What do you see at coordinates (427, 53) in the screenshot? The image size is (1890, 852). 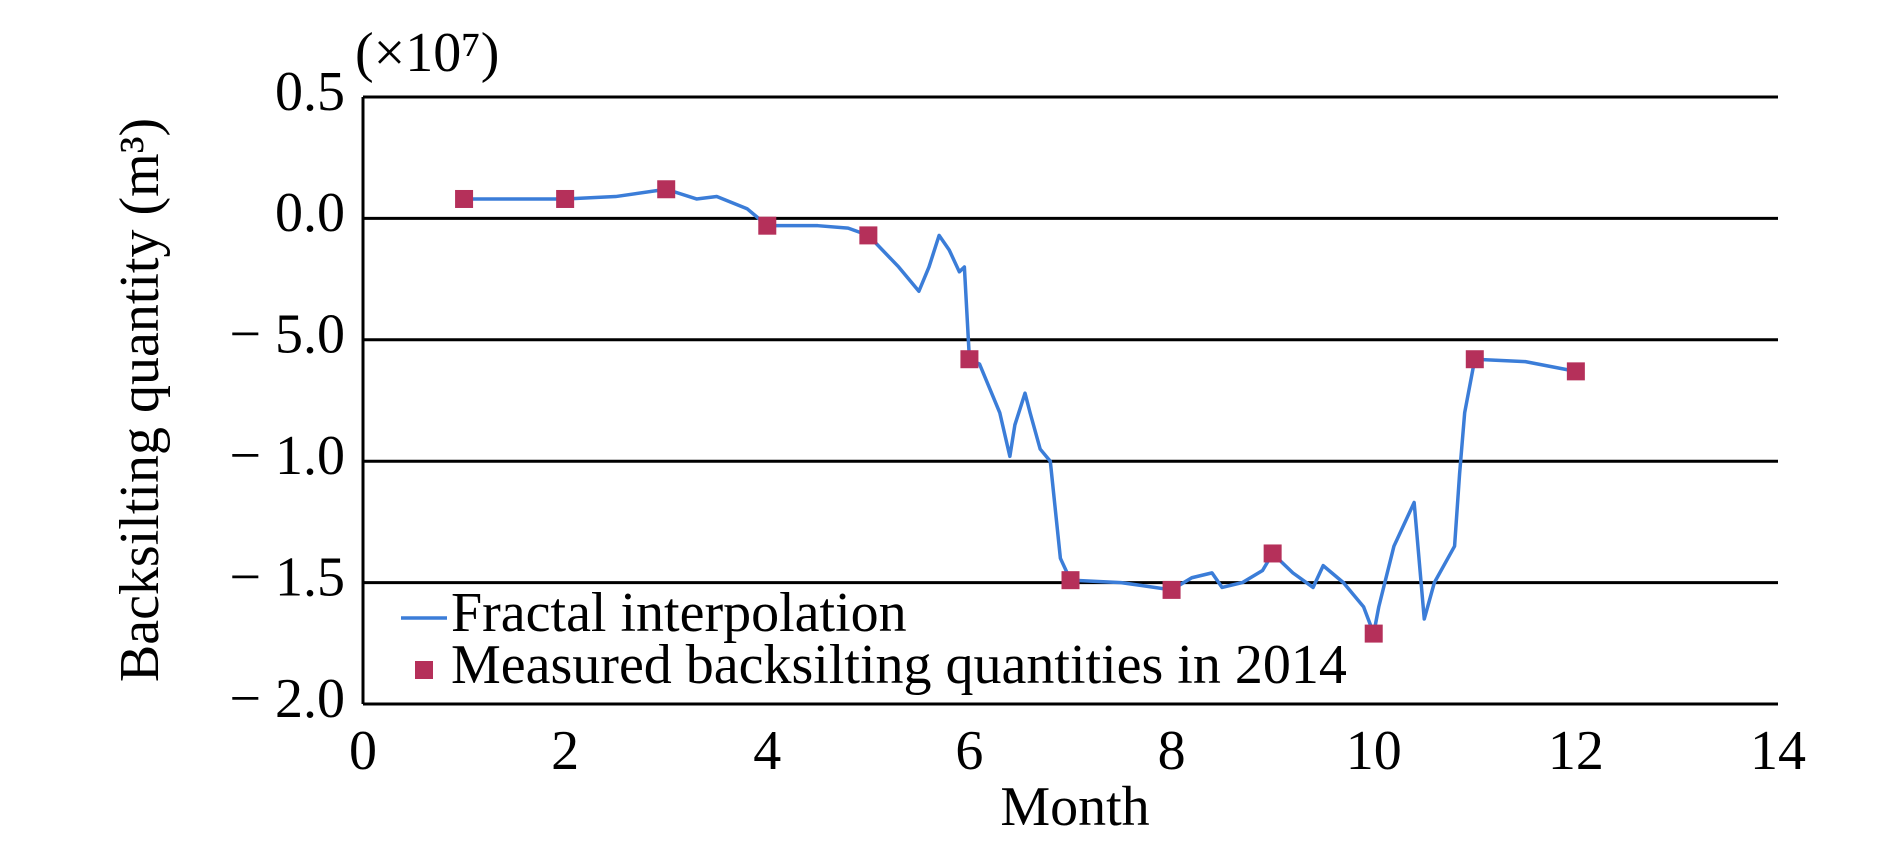 I see `axis-unit: (×10⁷)` at bounding box center [427, 53].